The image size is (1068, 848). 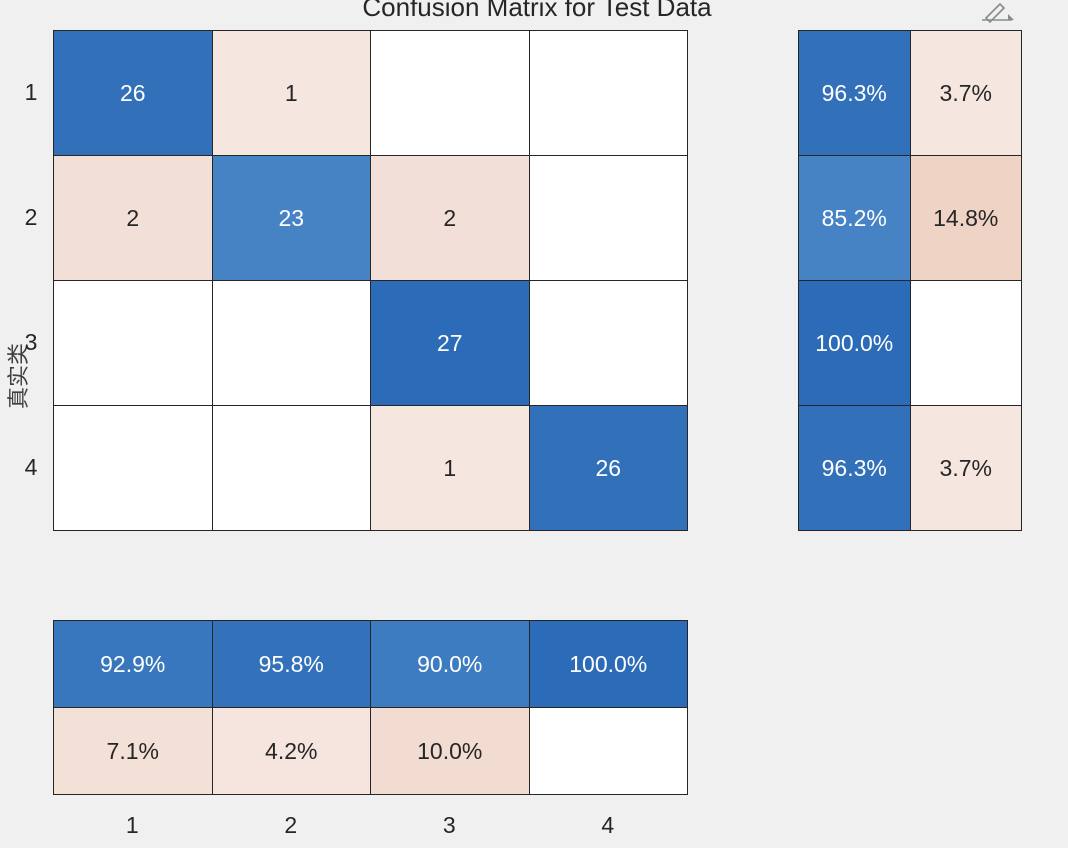 I want to click on matrix-cell-2-2: 23, so click(x=291, y=218).